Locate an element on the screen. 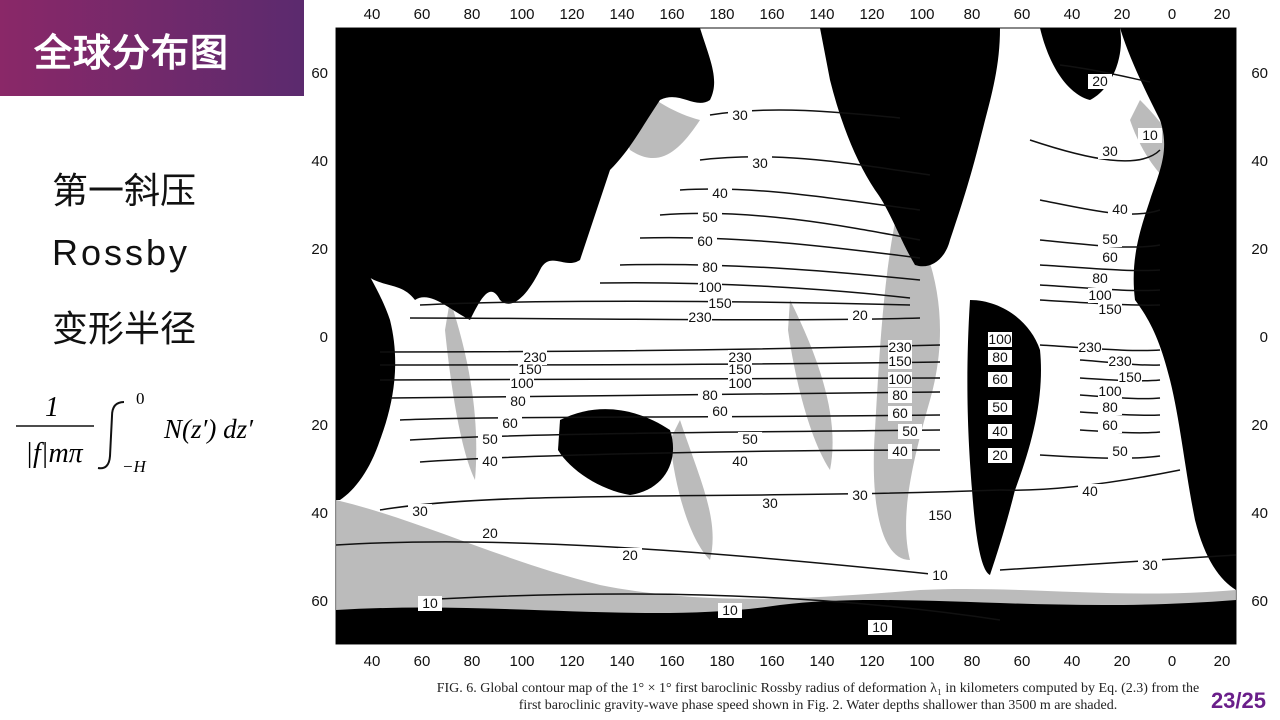  title-banner: 全球分布图 is located at coordinates (152, 48).